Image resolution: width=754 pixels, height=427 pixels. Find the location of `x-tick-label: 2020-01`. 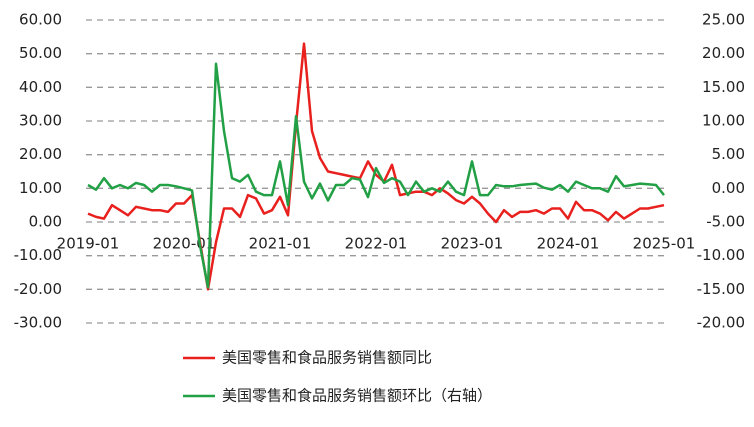

x-tick-label: 2020-01 is located at coordinates (184, 244).